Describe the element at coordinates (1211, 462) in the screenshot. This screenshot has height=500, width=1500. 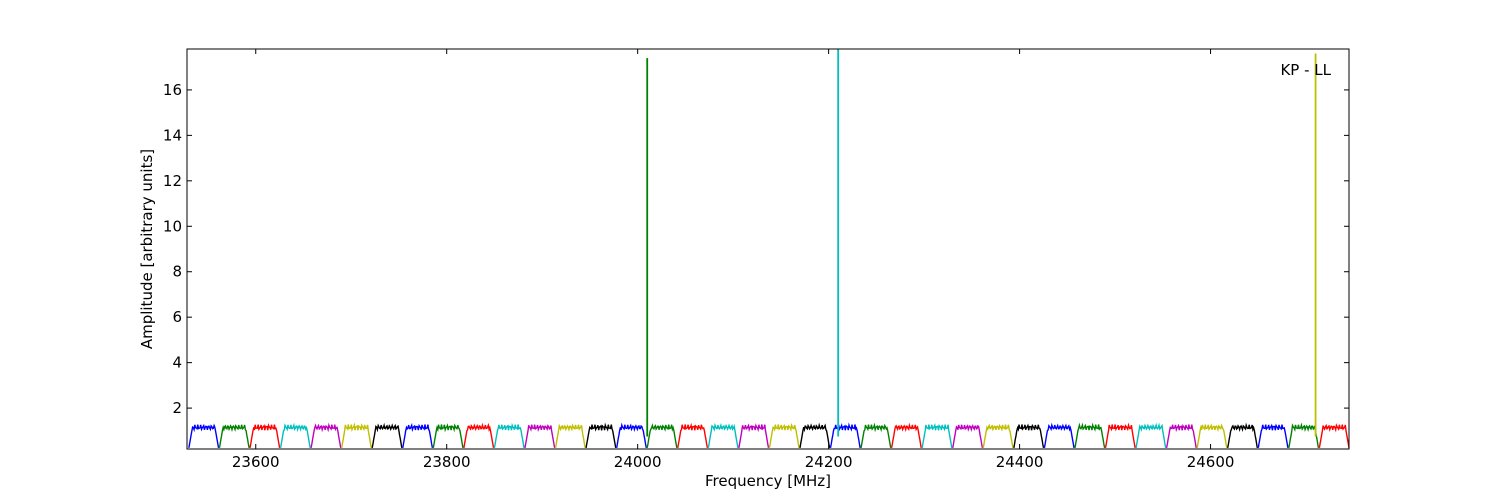
I see `x-tick-label: 24600` at that location.